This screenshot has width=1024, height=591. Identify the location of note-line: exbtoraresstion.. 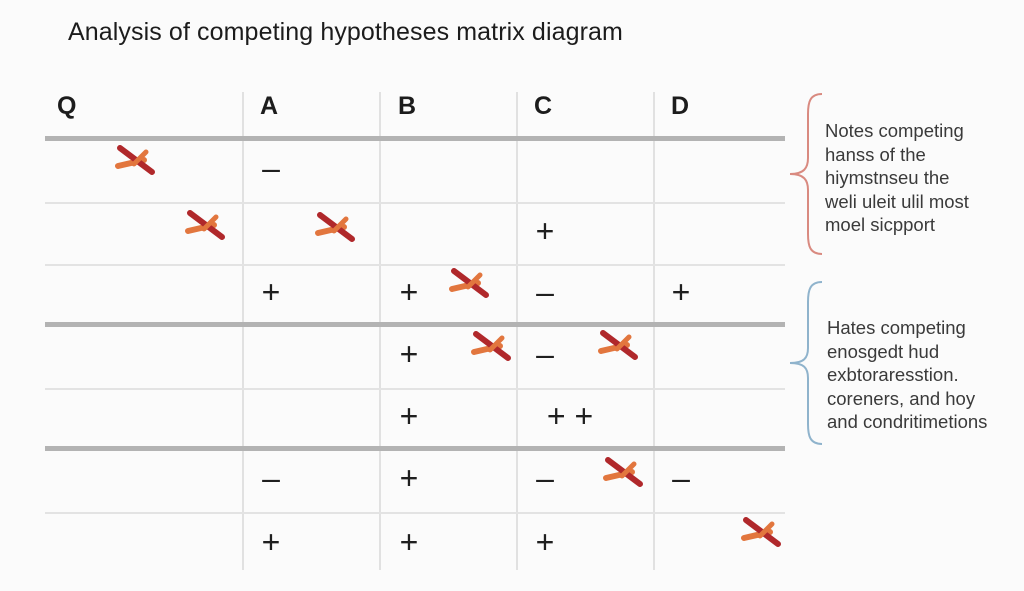
(893, 374).